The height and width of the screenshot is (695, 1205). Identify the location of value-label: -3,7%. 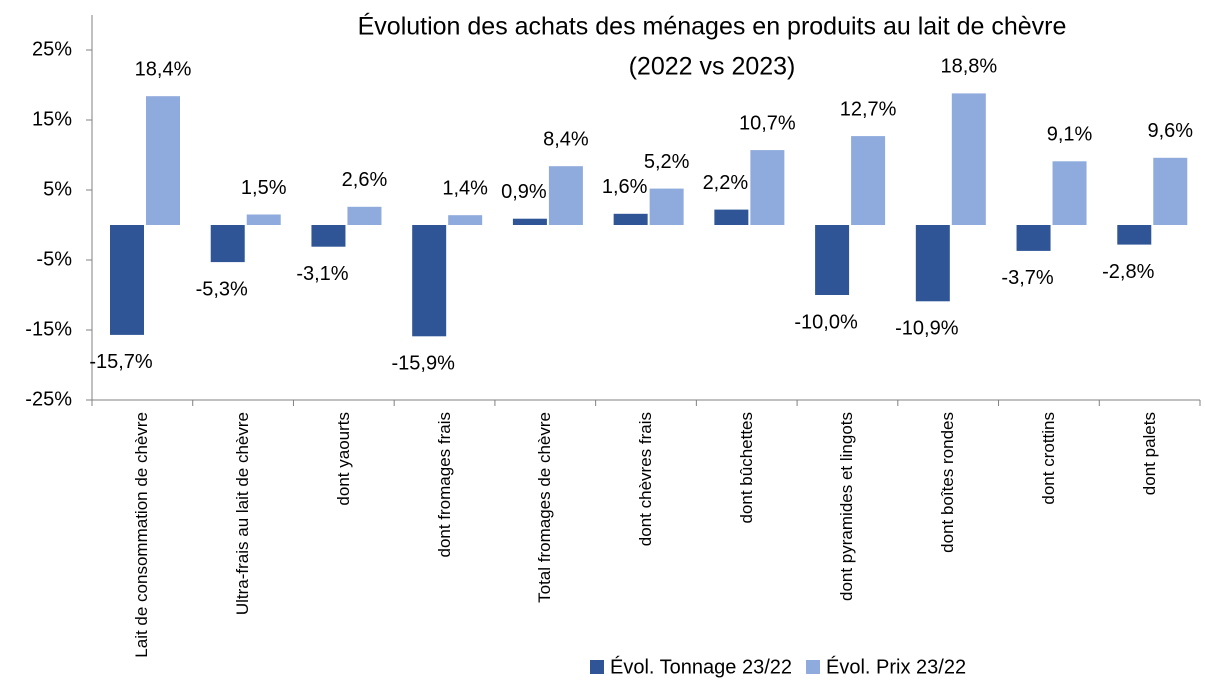
(1027, 278).